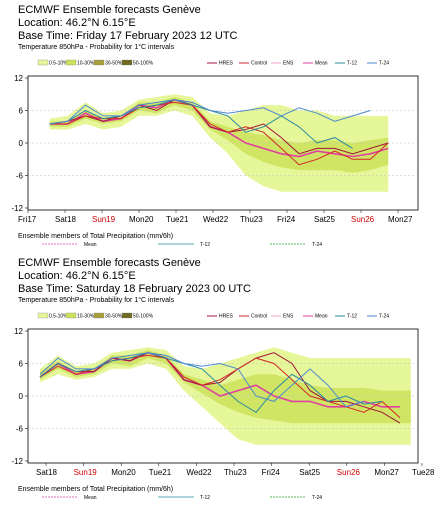  What do you see at coordinates (27, 219) in the screenshot?
I see `x-tick-label: Fri17` at bounding box center [27, 219].